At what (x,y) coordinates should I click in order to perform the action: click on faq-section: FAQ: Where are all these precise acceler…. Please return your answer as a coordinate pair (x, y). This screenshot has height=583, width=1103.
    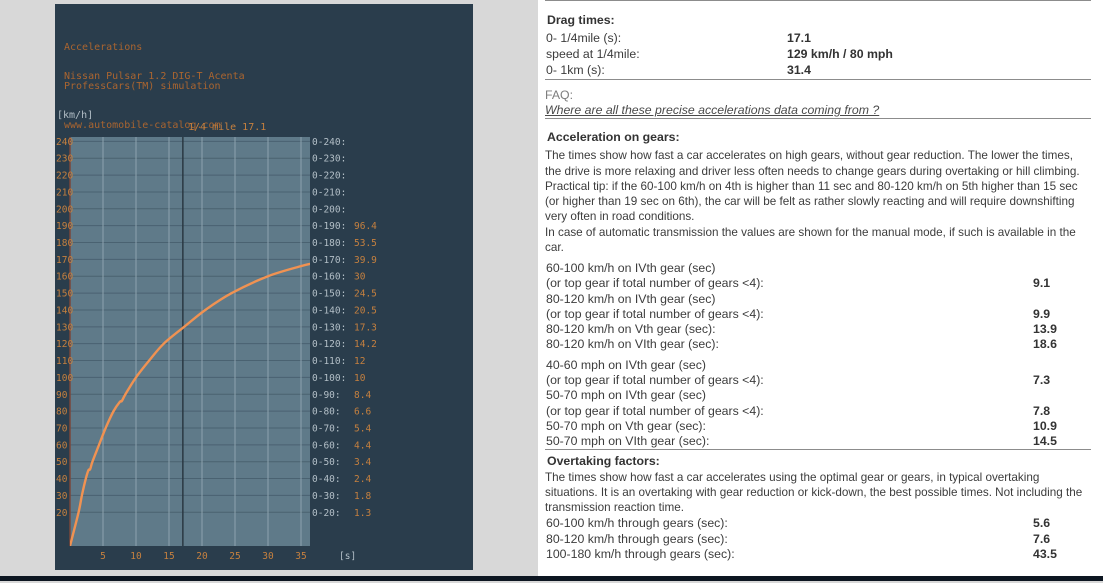
    Looking at the image, I should click on (818, 103).